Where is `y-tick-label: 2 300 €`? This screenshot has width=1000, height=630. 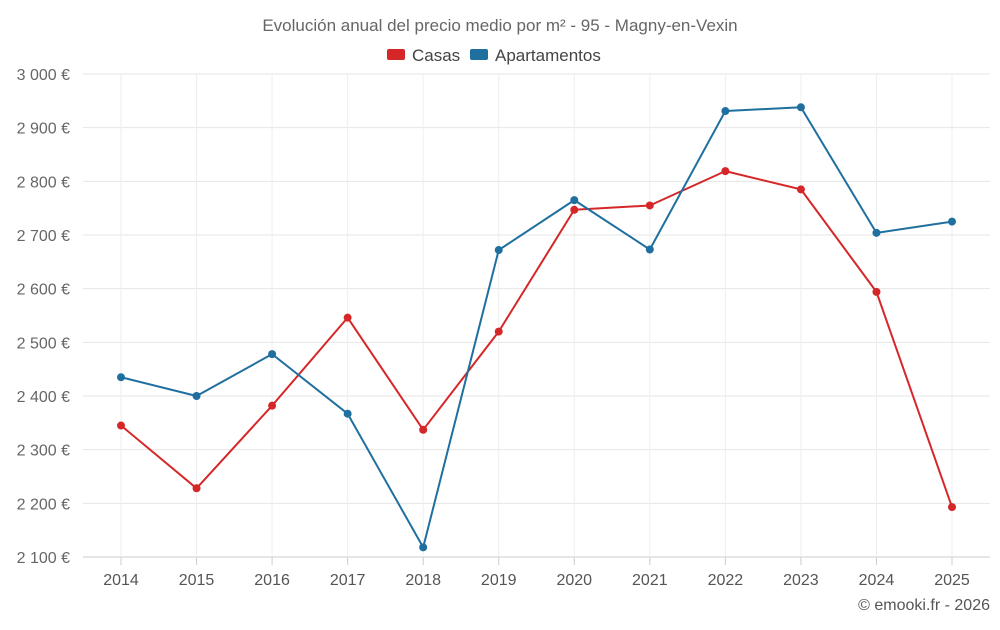 y-tick-label: 2 300 € is located at coordinates (43, 451).